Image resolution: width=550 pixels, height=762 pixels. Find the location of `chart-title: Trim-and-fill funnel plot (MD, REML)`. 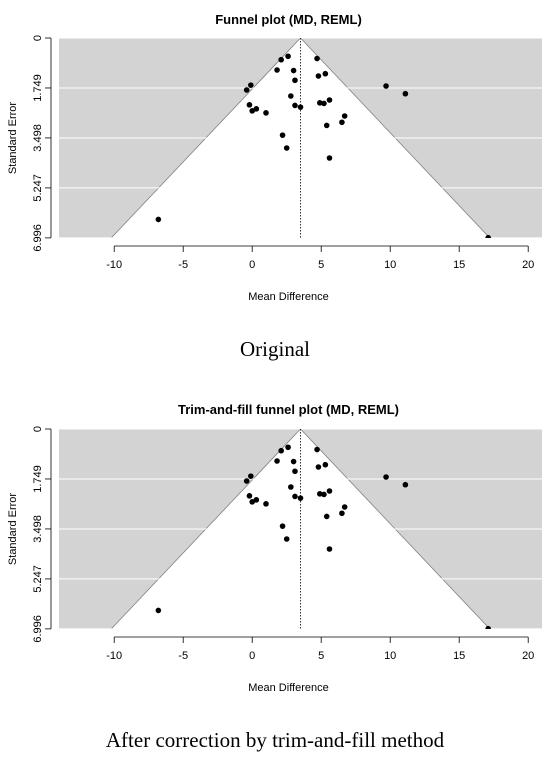

chart-title: Trim-and-fill funnel plot (MD, REML) is located at coordinates (288, 409).